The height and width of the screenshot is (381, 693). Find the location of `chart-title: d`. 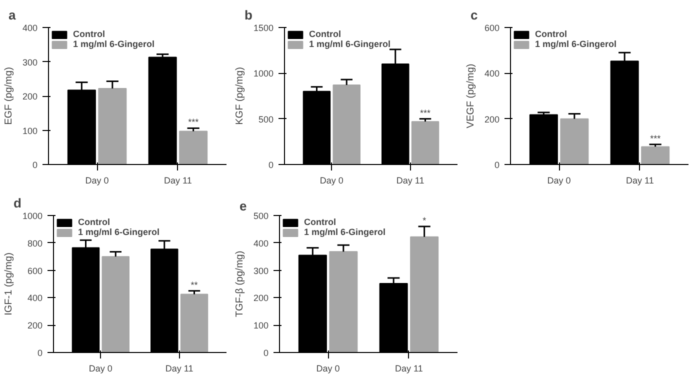

chart-title: d is located at coordinates (18, 203).